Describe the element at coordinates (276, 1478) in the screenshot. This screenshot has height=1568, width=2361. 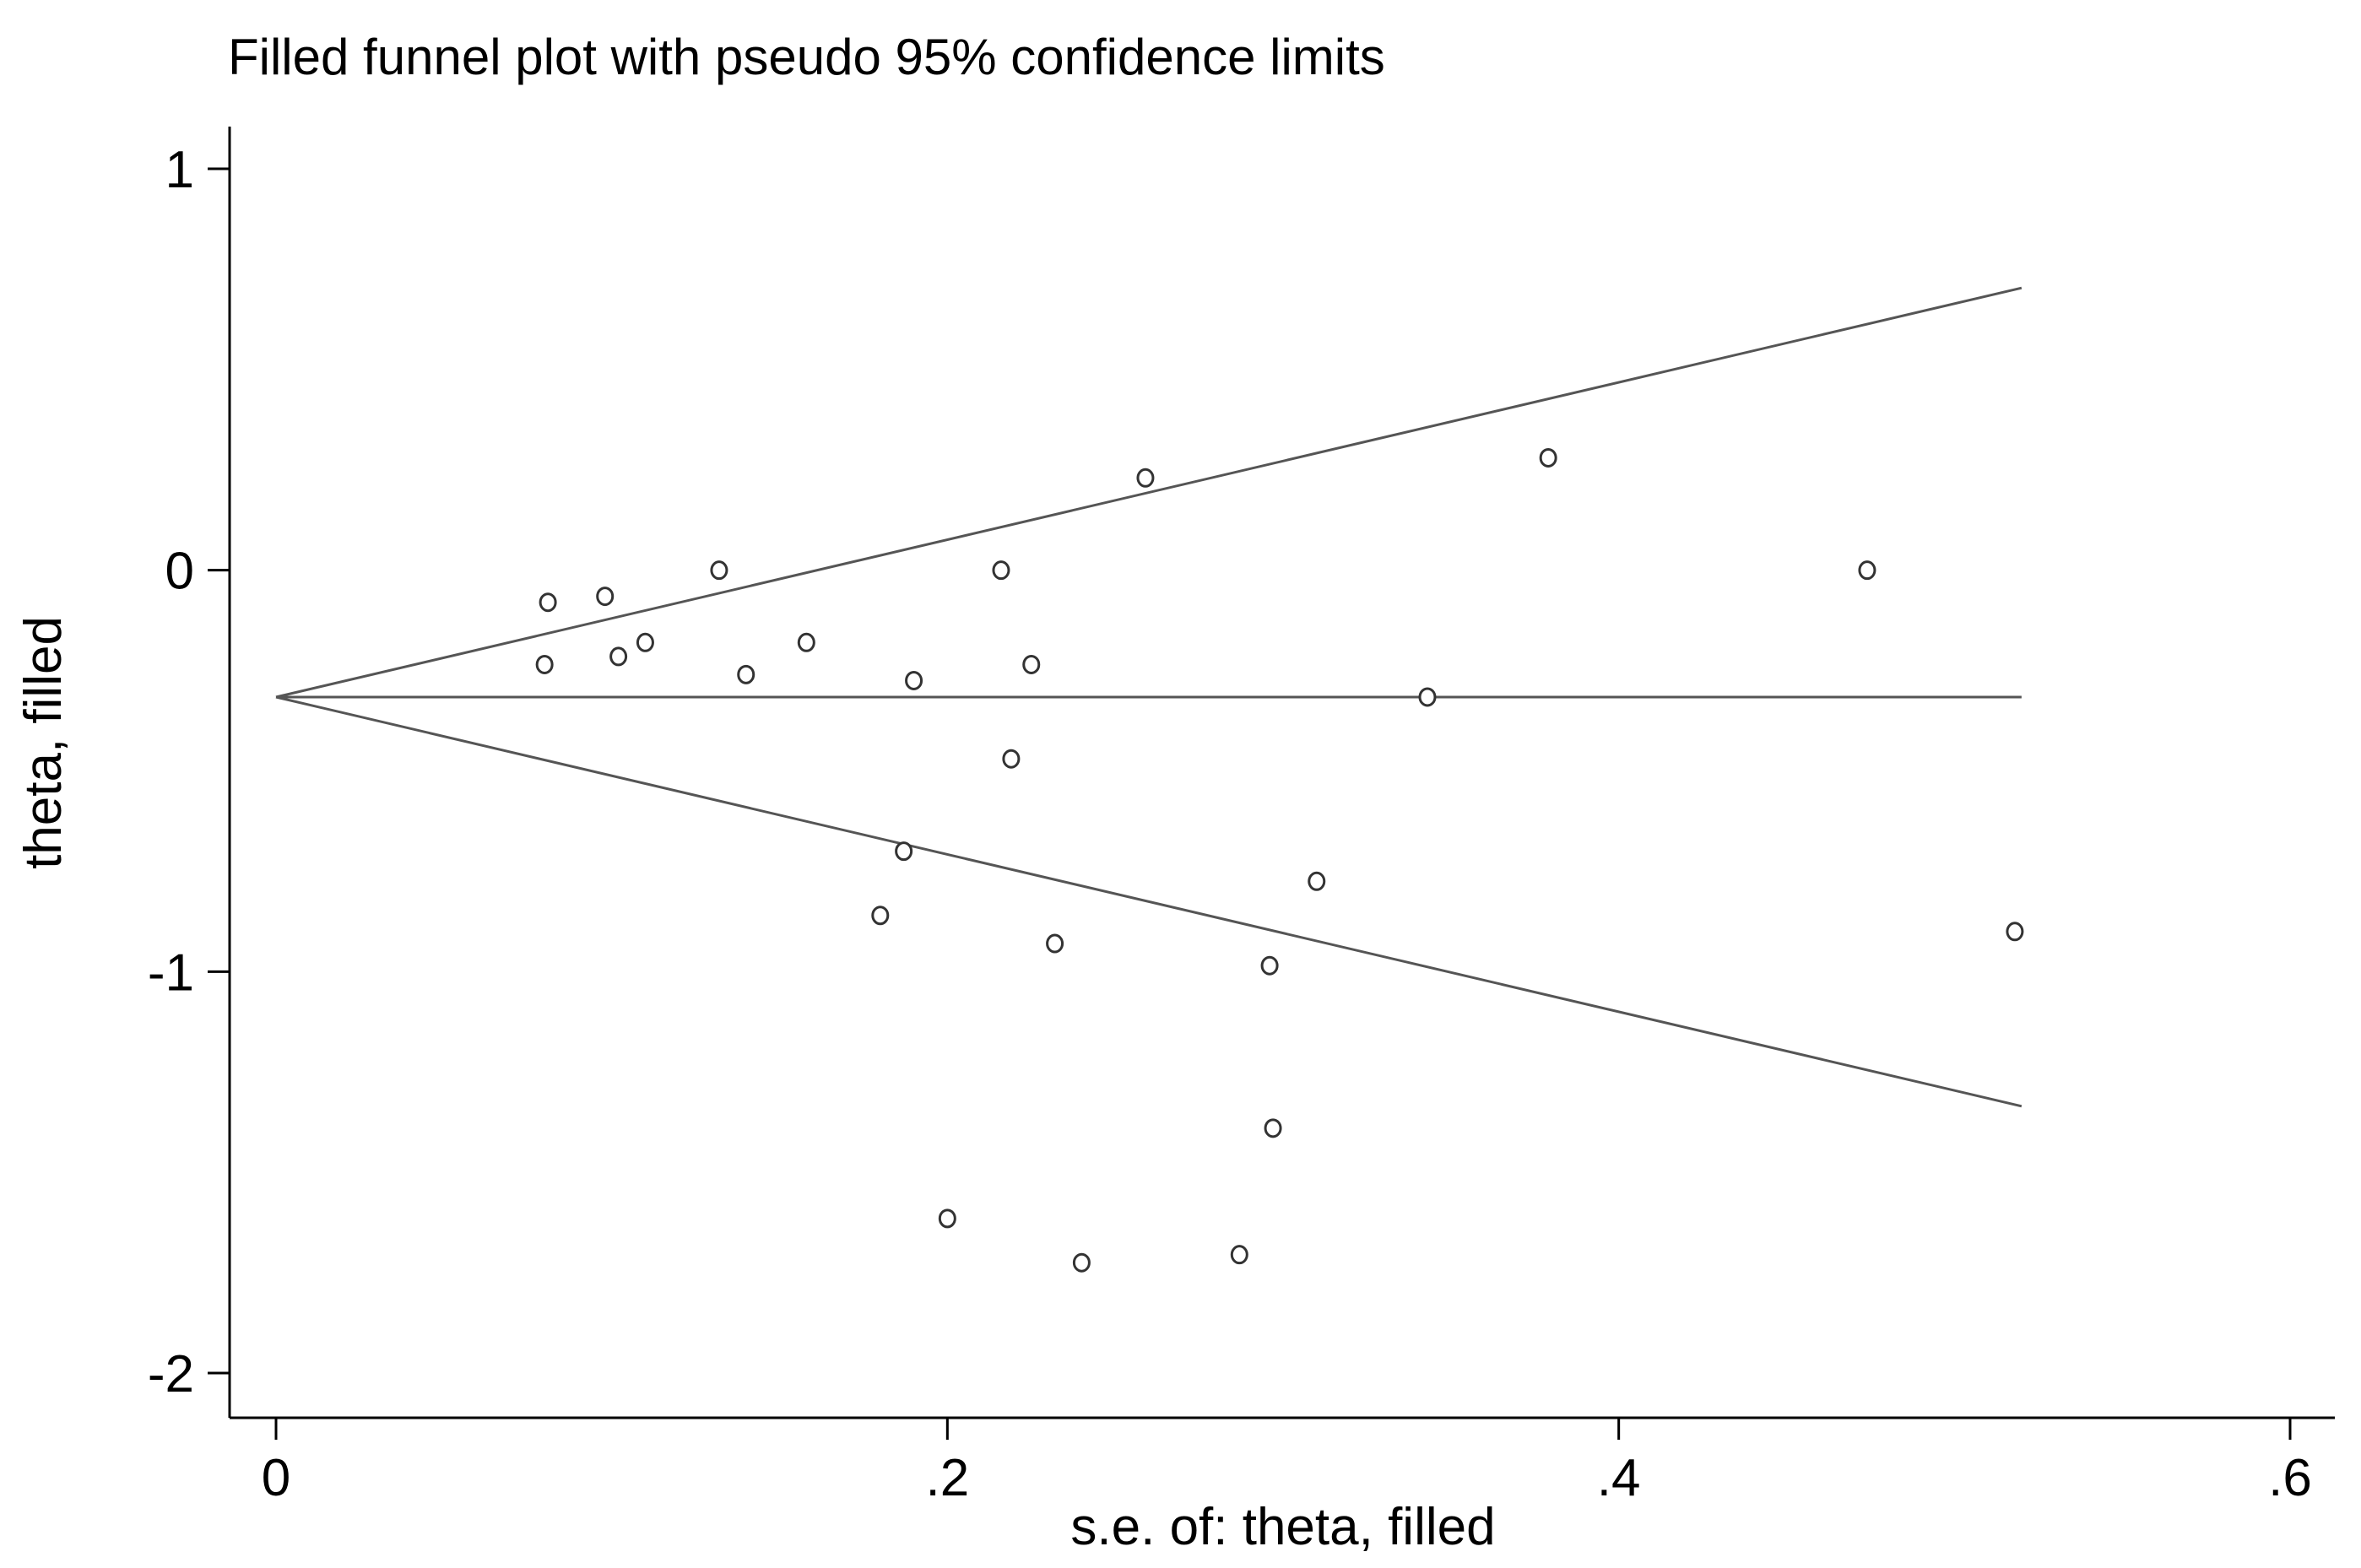
I see `x-tick-label: 0` at that location.